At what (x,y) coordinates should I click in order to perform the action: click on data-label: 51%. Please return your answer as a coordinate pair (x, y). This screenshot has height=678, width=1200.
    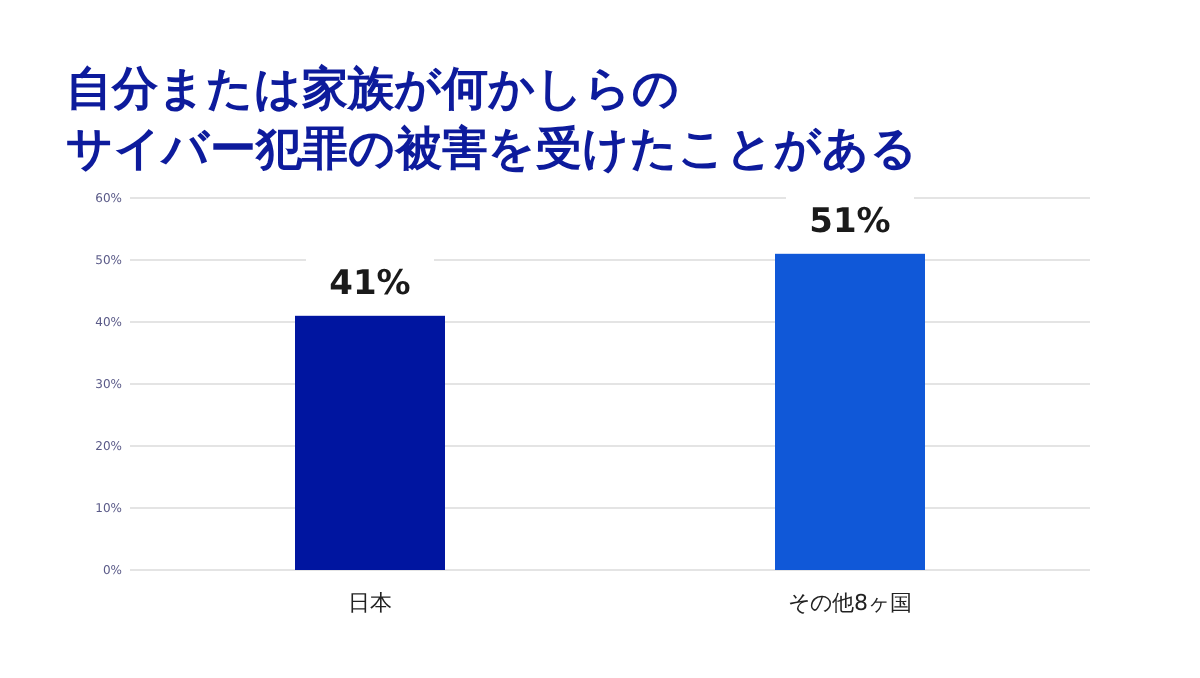
    Looking at the image, I should click on (850, 221).